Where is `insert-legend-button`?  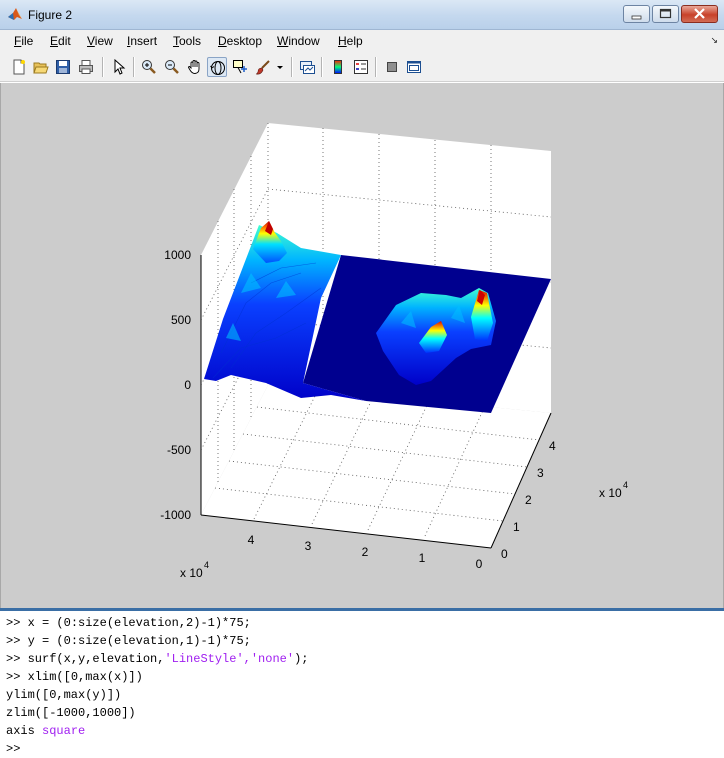
insert-legend-button is located at coordinates (361, 67).